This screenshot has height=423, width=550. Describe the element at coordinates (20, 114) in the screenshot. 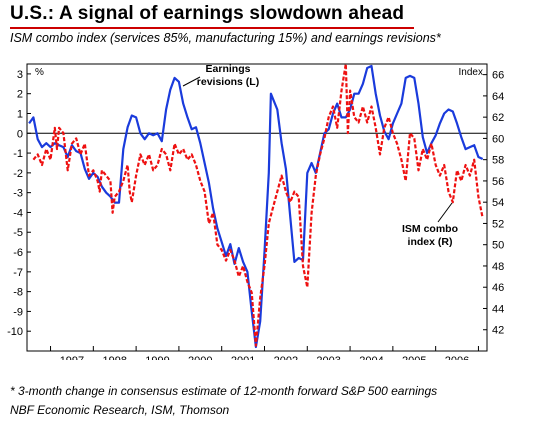

I see `left-axis-tick-label: 1` at that location.